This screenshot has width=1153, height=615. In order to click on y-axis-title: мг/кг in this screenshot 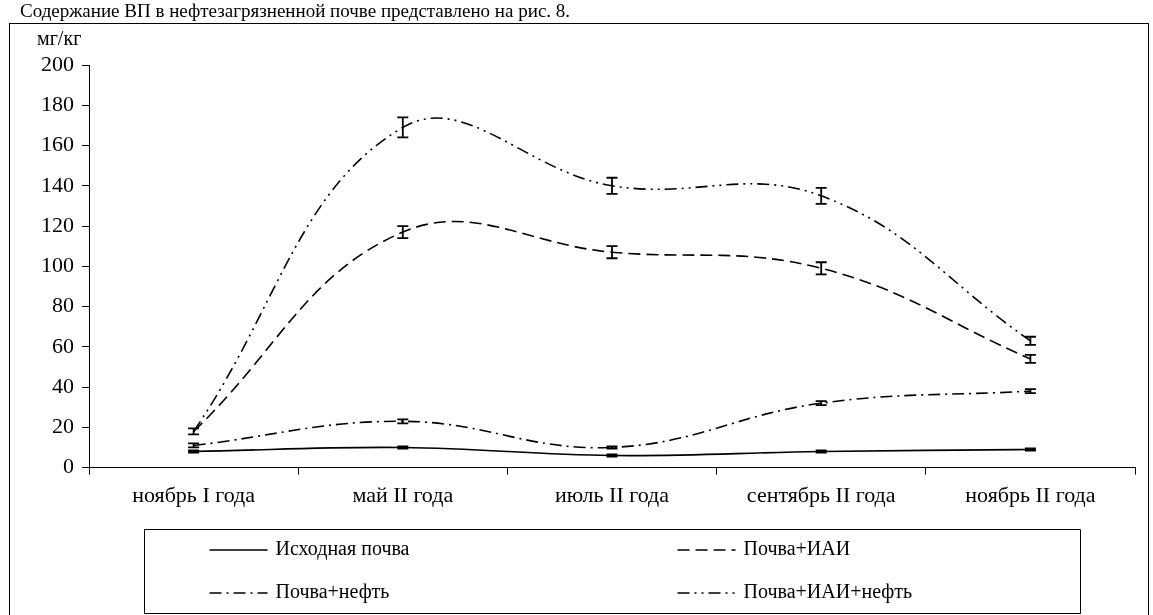, I will do `click(59, 38)`.